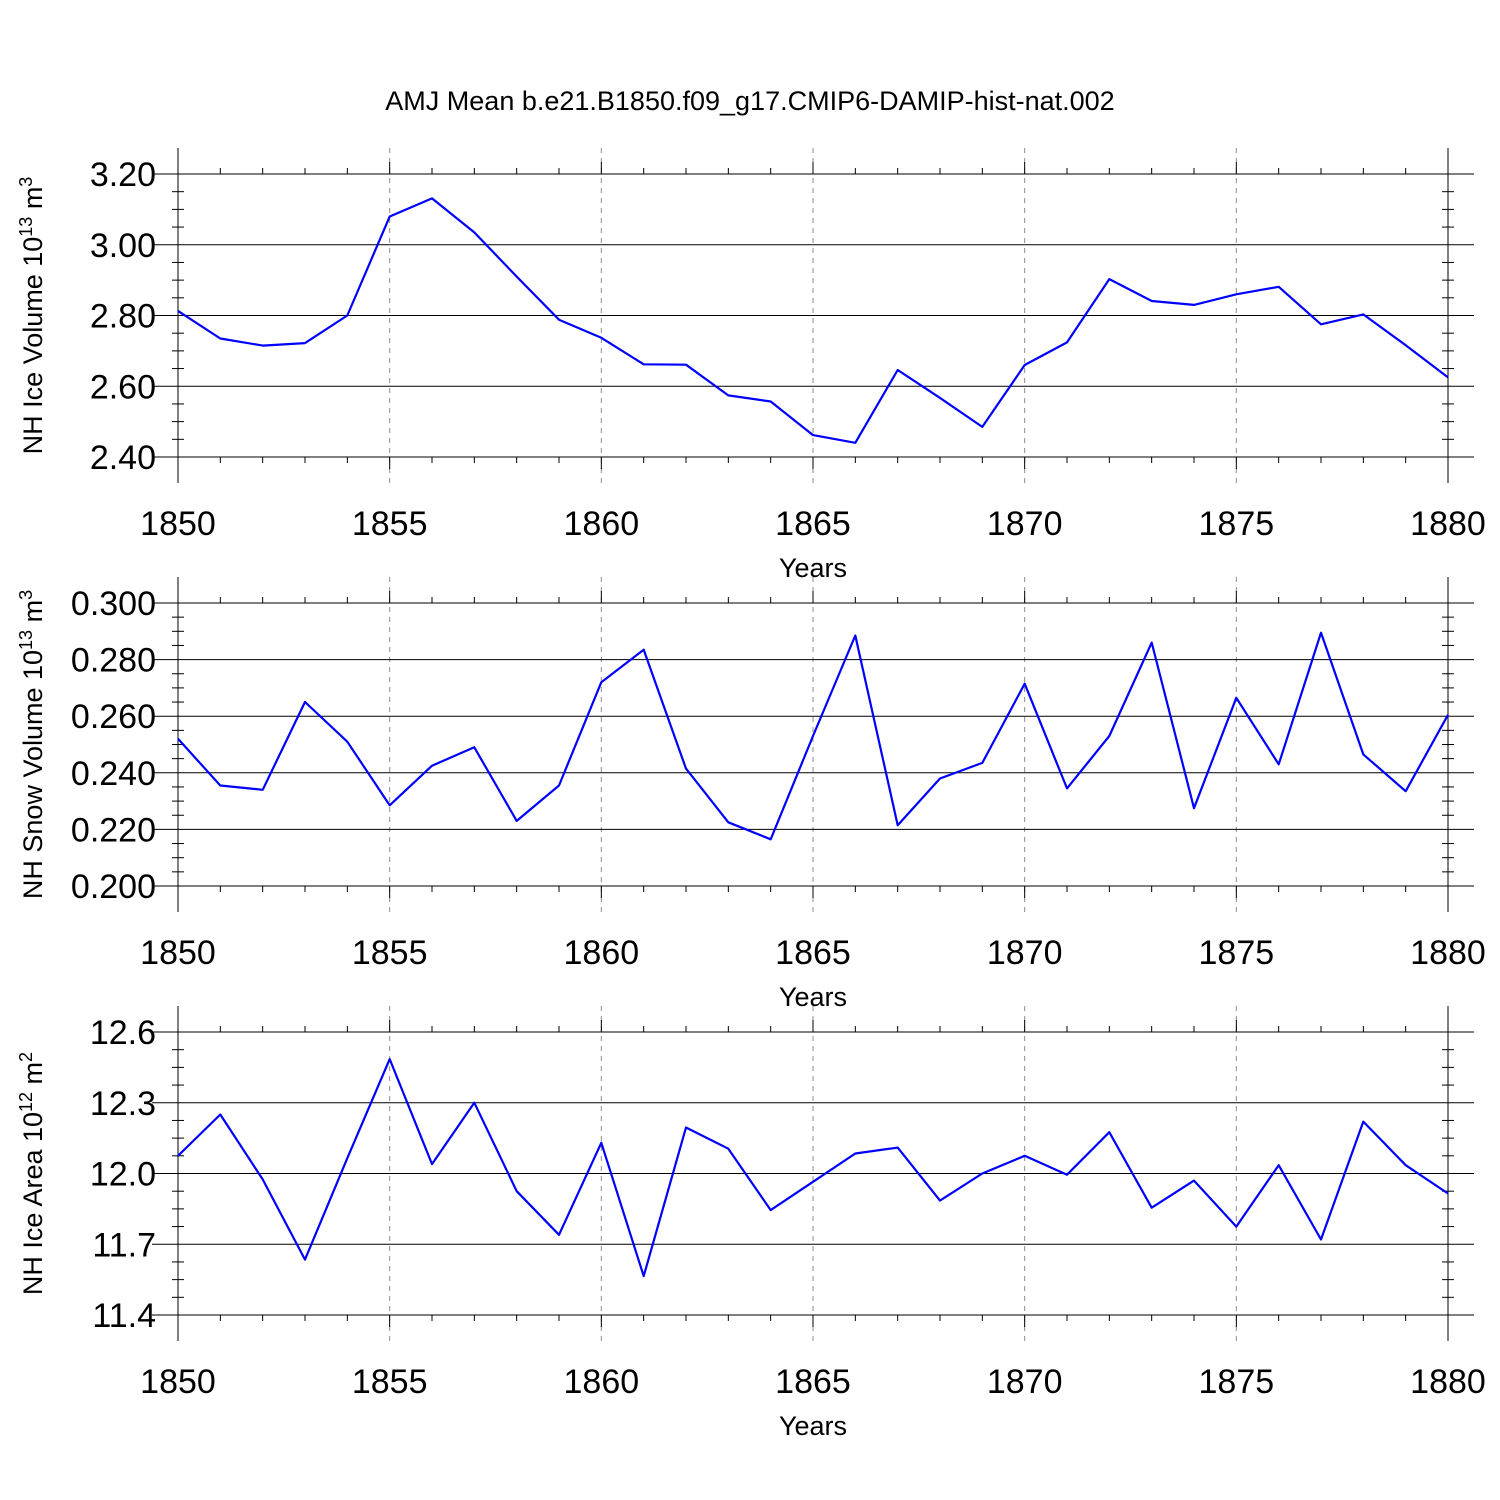 This screenshot has height=1500, width=1500. What do you see at coordinates (813, 1426) in the screenshot?
I see `x-axis-title: Years` at bounding box center [813, 1426].